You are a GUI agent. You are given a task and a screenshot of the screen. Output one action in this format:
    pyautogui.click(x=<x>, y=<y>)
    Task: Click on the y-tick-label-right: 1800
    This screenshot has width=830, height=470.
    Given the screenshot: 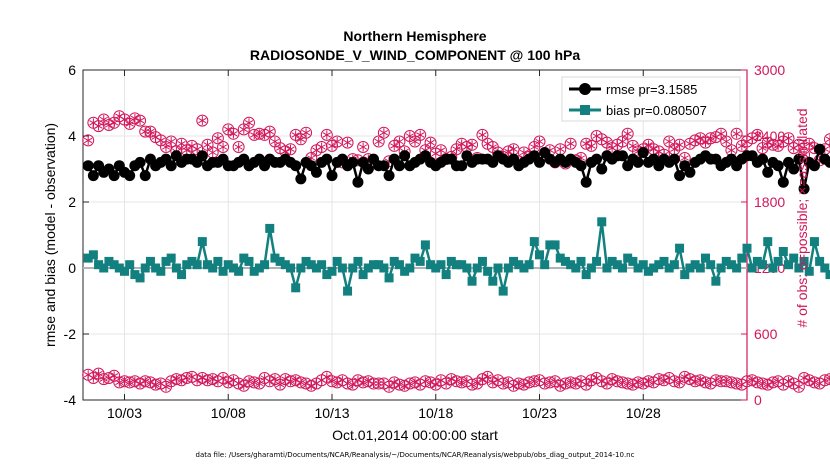 What is the action you would take?
    pyautogui.click(x=769, y=202)
    